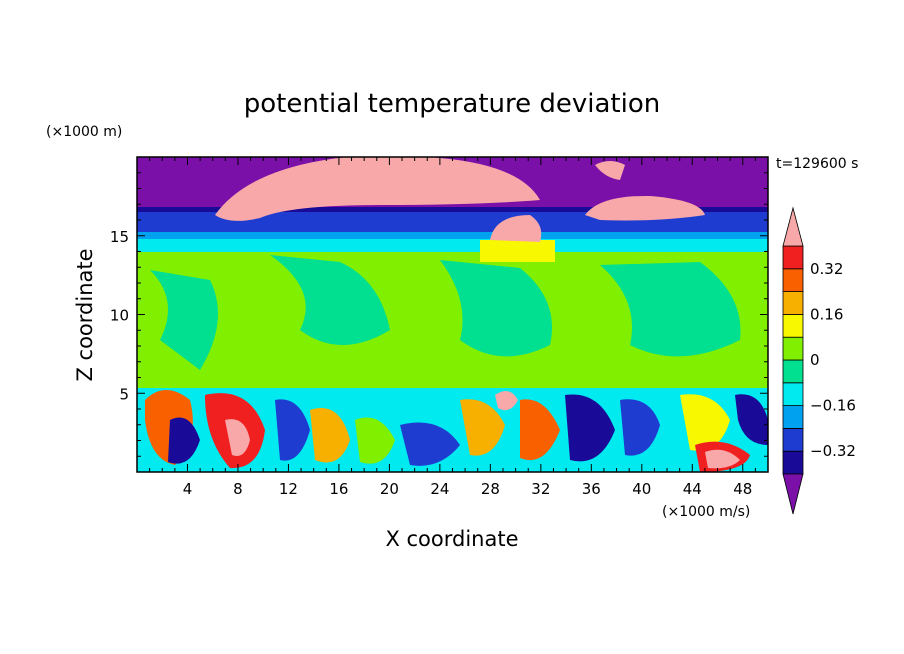 This screenshot has width=904, height=654. What do you see at coordinates (826, 269) in the screenshot?
I see `colorbar-tick-label: 0.32` at bounding box center [826, 269].